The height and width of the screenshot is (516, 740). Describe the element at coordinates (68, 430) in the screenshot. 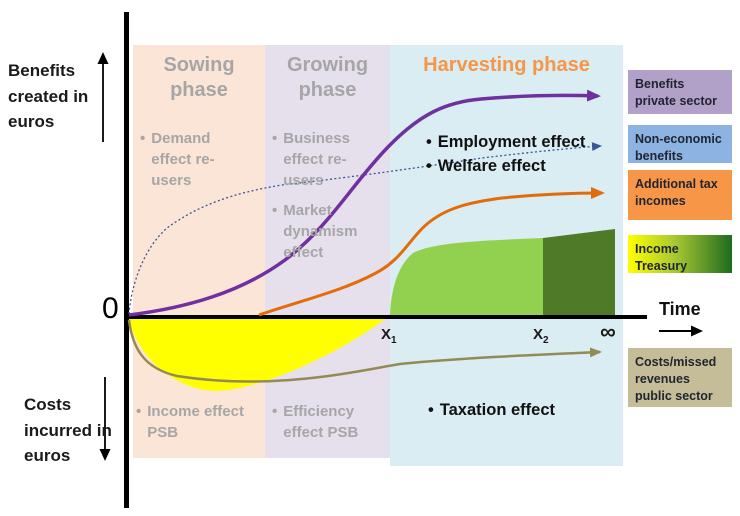

I see `y-axis-costs-label: Costs incurred in euros` at that location.